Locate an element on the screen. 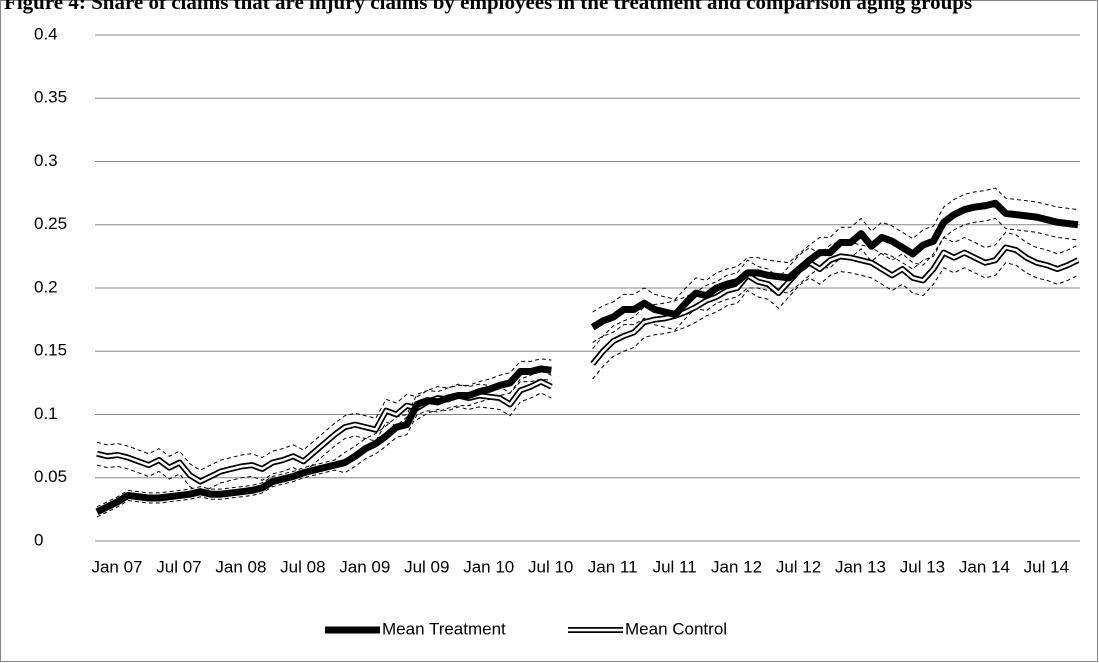 The image size is (1099, 663). legend-label: Mean Control is located at coordinates (676, 628).